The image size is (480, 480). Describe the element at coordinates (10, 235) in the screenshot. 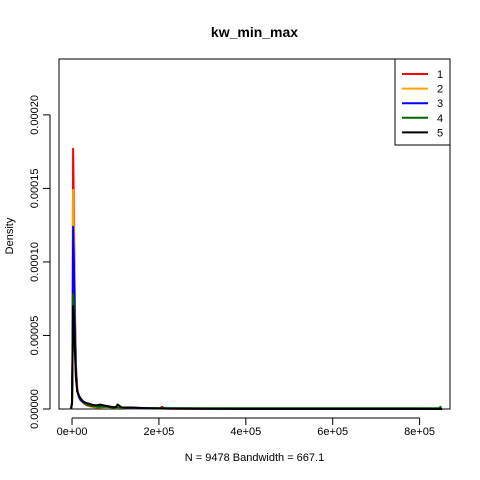

I see `y-axis-label: Density` at that location.